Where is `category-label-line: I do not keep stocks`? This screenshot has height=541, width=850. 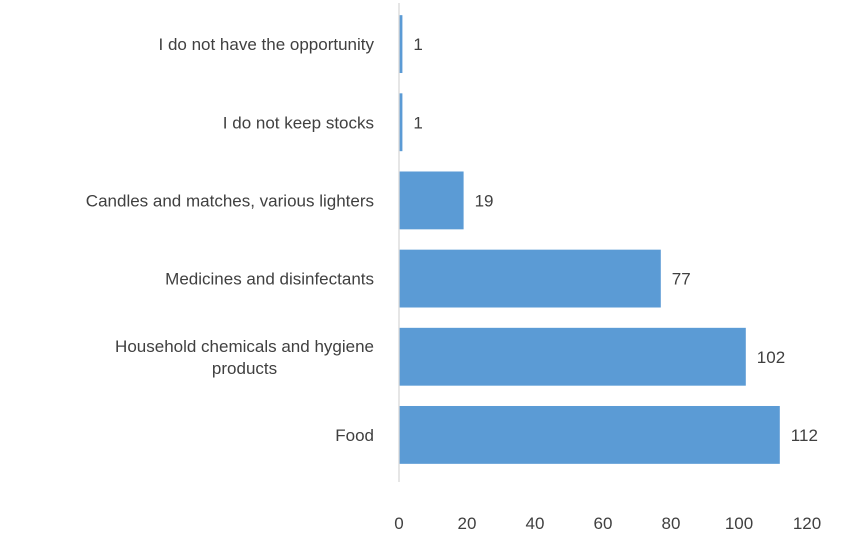 category-label-line: I do not keep stocks is located at coordinates (298, 122).